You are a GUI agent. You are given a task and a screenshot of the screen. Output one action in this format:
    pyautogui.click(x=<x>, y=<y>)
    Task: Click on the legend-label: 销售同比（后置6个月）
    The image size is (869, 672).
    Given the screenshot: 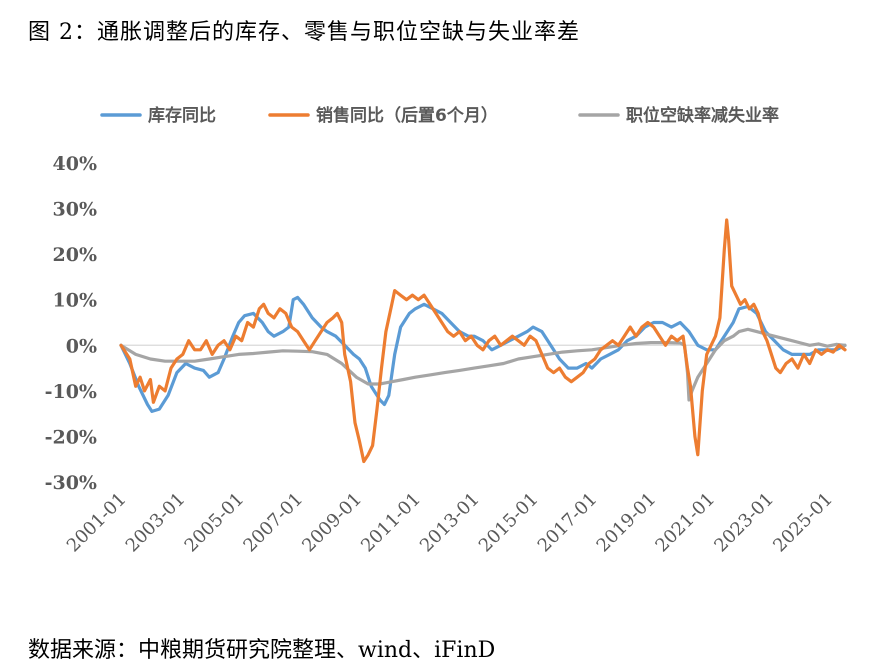 What is the action you would take?
    pyautogui.click(x=407, y=115)
    